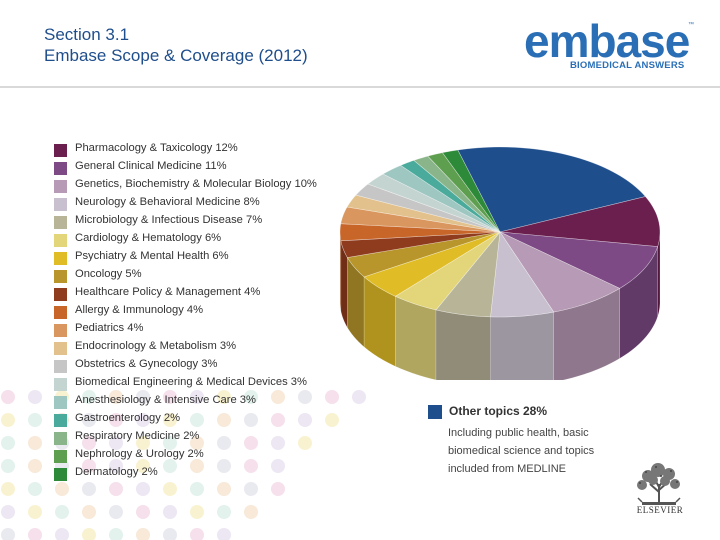 The width and height of the screenshot is (720, 540). What do you see at coordinates (204, 276) in the screenshot?
I see `legend-item: Oncology 5%` at bounding box center [204, 276].